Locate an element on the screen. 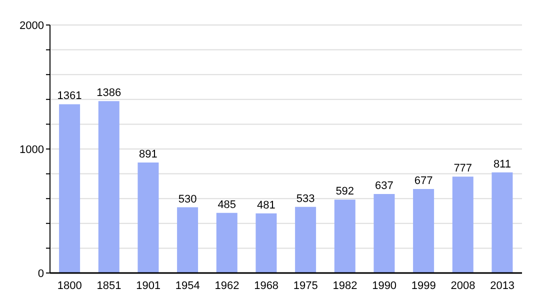  data-label: 530 is located at coordinates (187, 199).